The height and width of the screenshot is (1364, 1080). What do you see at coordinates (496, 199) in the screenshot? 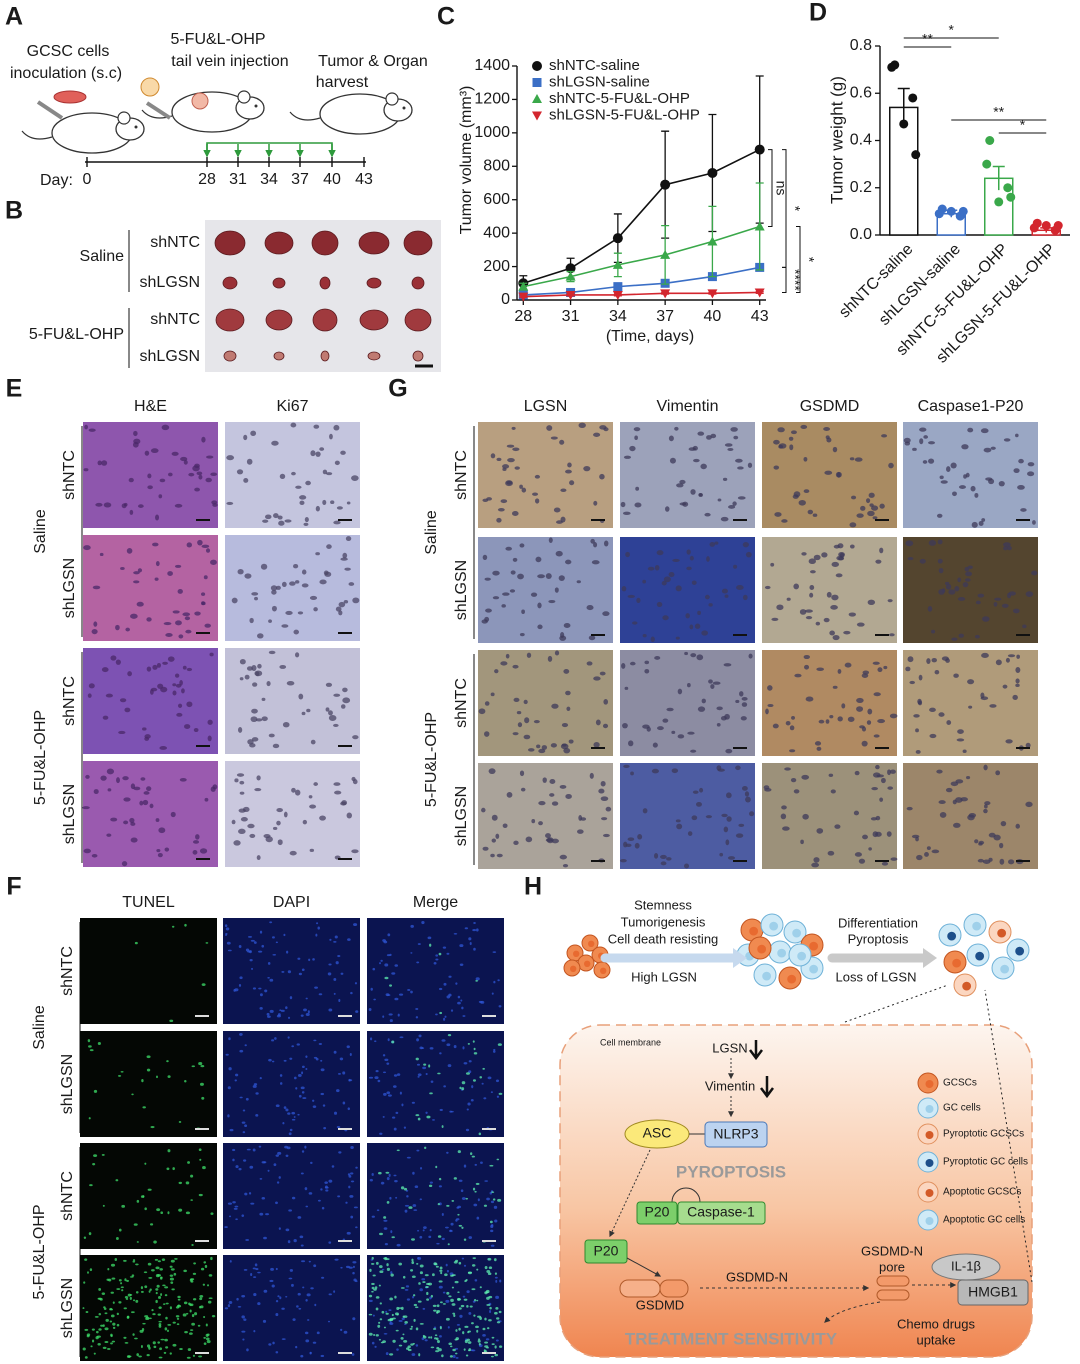
I see `y-tick-label: 600` at bounding box center [496, 199].